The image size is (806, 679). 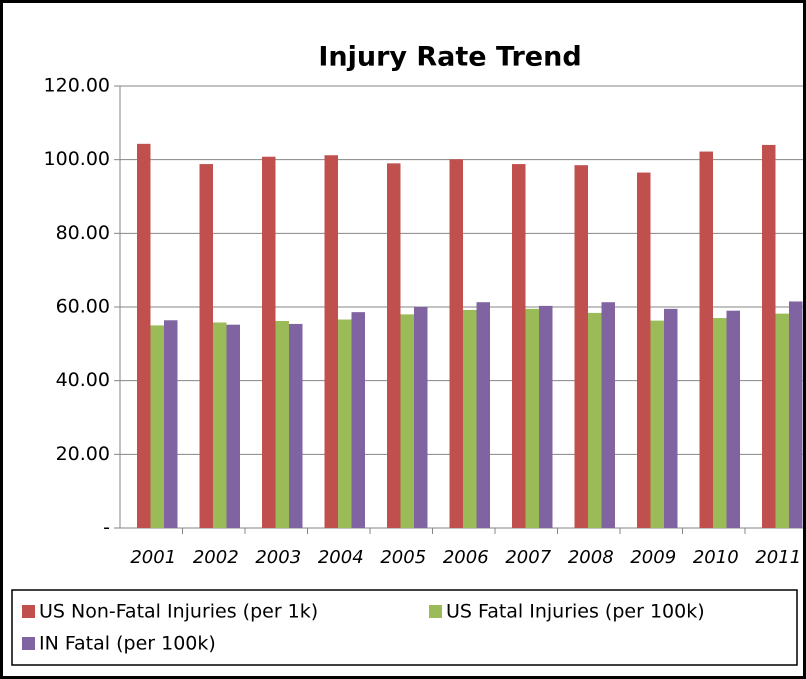 What do you see at coordinates (449, 57) in the screenshot?
I see `chart-title: Injury Rate Trend` at bounding box center [449, 57].